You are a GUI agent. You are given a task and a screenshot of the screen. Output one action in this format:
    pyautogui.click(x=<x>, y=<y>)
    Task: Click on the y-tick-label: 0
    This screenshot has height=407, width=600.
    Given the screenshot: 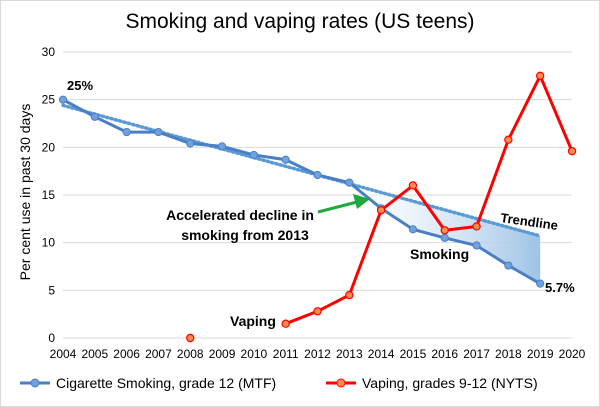 What is the action you would take?
    pyautogui.click(x=51, y=338)
    